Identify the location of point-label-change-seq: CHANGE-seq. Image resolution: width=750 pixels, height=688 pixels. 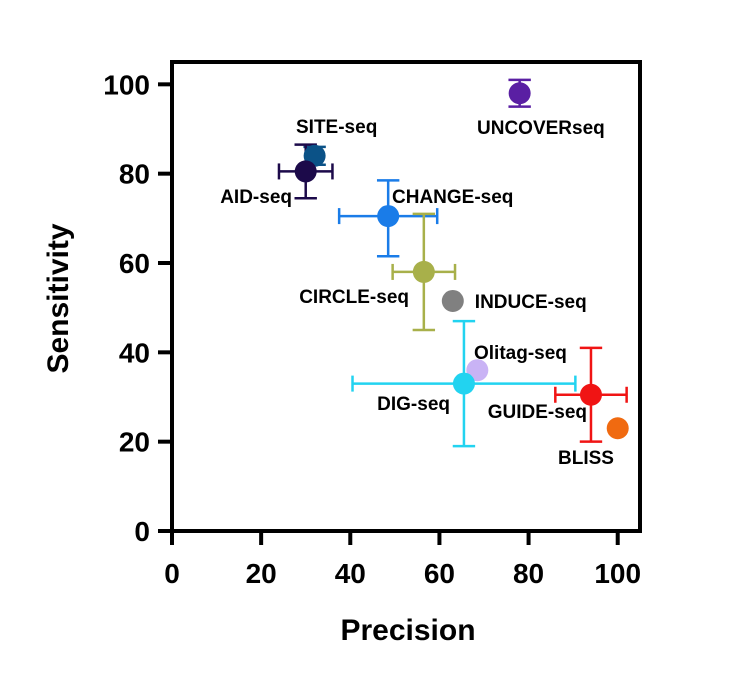
(452, 197).